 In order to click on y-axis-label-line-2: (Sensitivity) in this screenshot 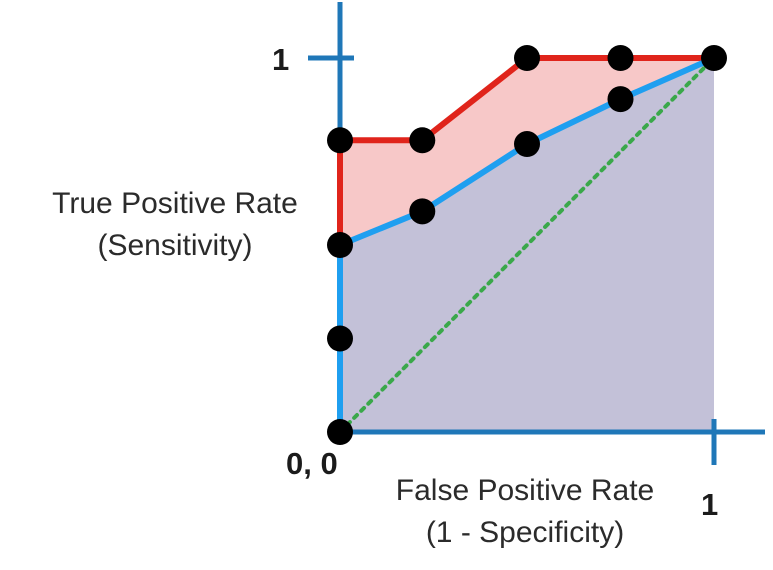, I will do `click(175, 245)`.